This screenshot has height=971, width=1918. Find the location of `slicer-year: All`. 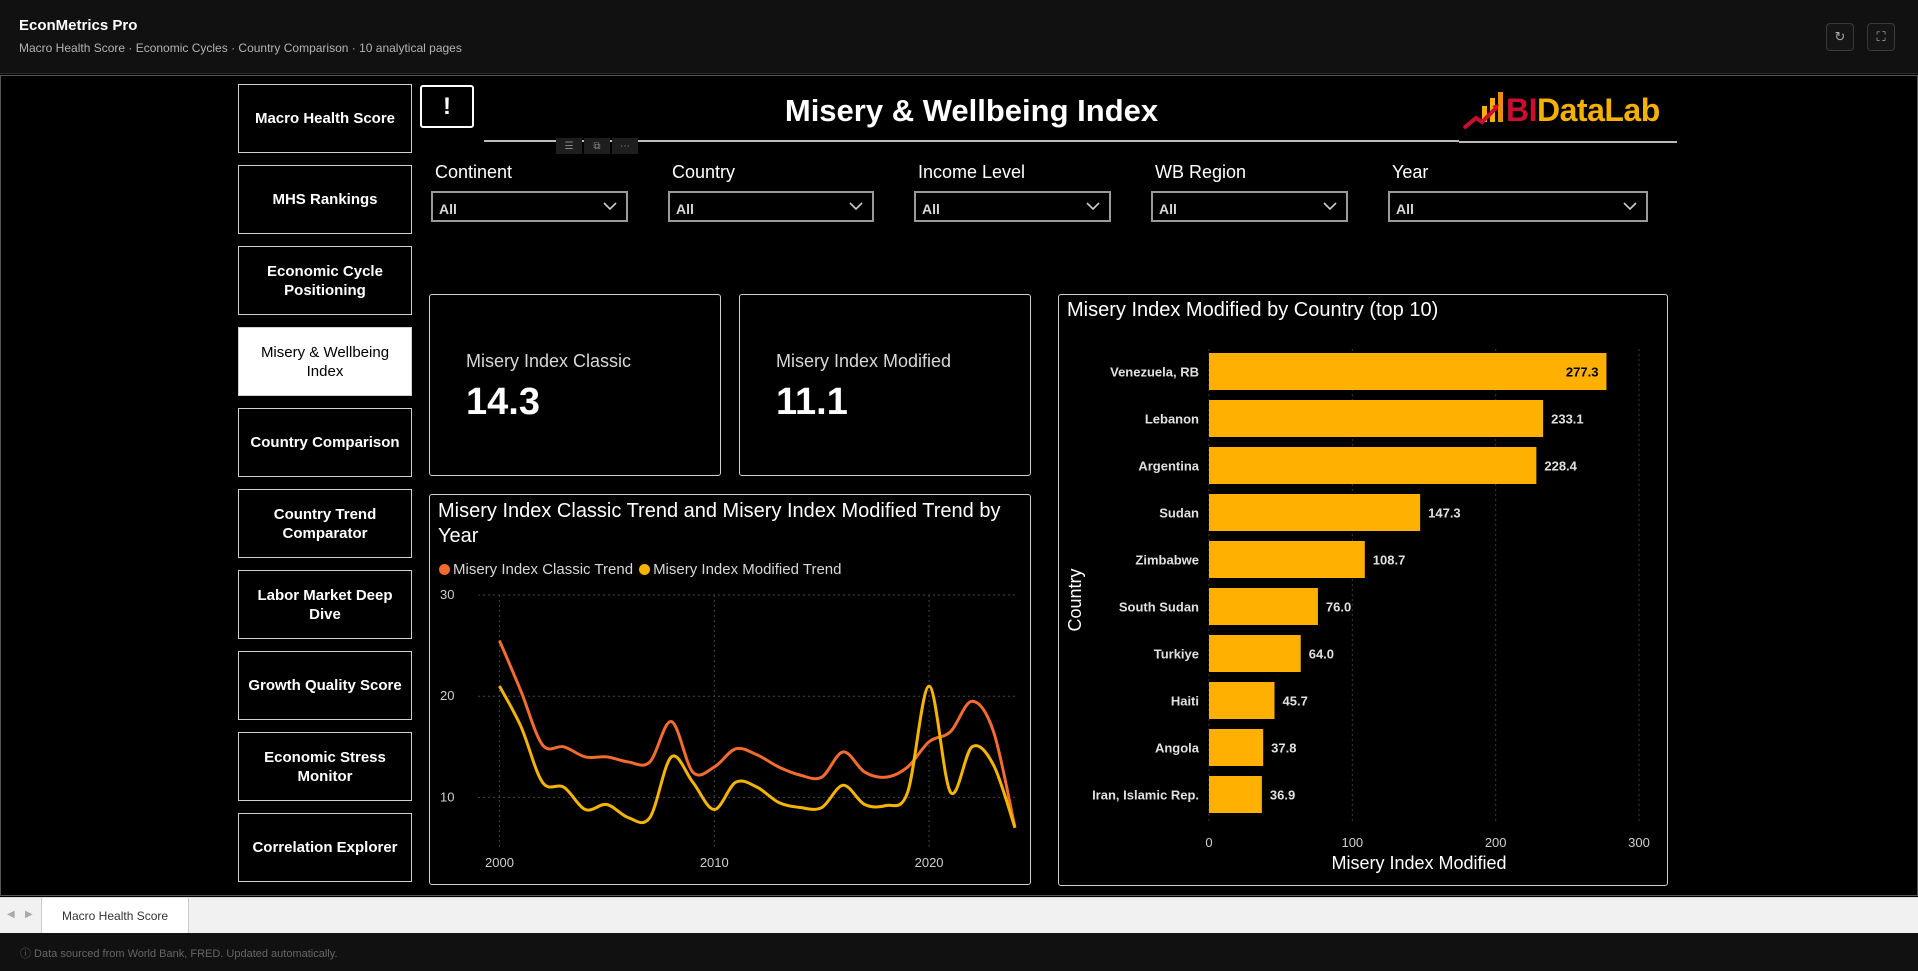

slicer-year: All is located at coordinates (1518, 206).